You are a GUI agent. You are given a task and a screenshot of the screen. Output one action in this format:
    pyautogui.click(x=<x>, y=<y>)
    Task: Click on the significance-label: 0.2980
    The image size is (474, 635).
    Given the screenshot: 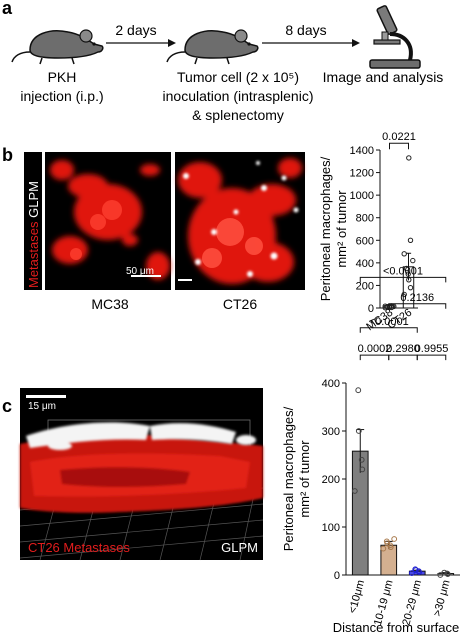 What is the action you would take?
    pyautogui.click(x=403, y=349)
    